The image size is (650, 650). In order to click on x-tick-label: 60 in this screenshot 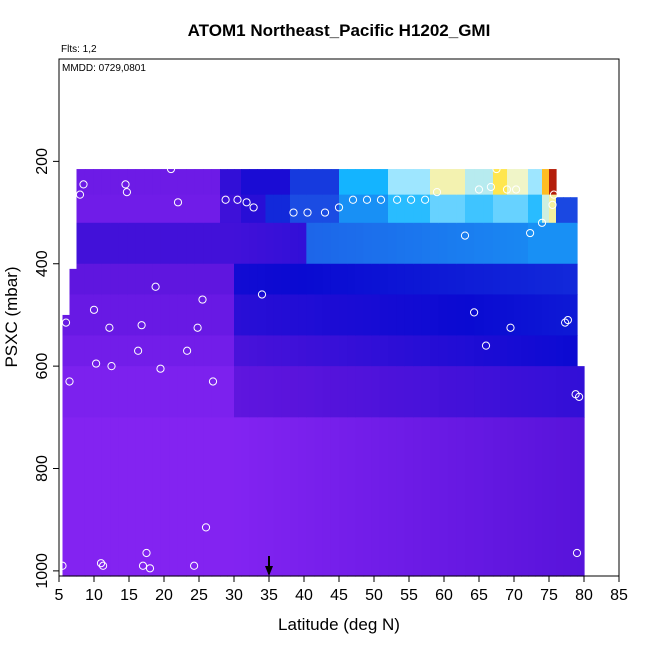, I will do `click(444, 595)`.